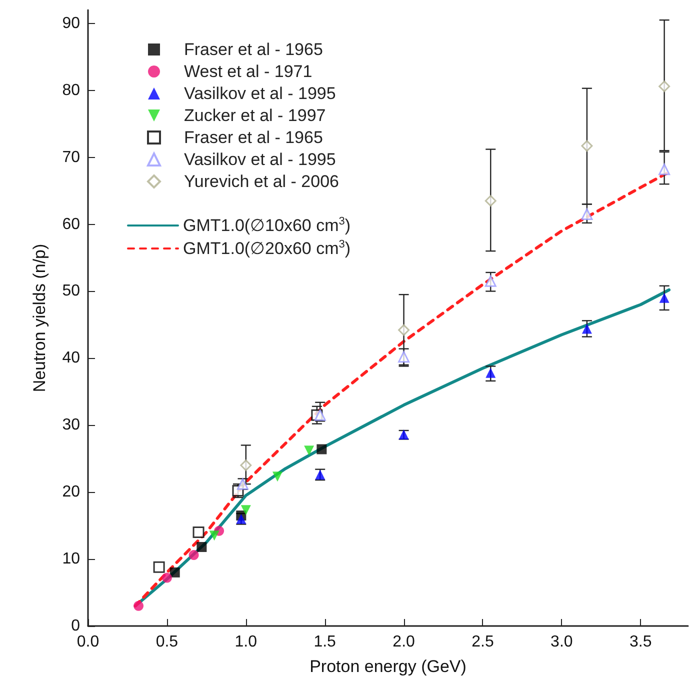  I want to click on legend-label: Zucker et al - 1997, so click(255, 115).